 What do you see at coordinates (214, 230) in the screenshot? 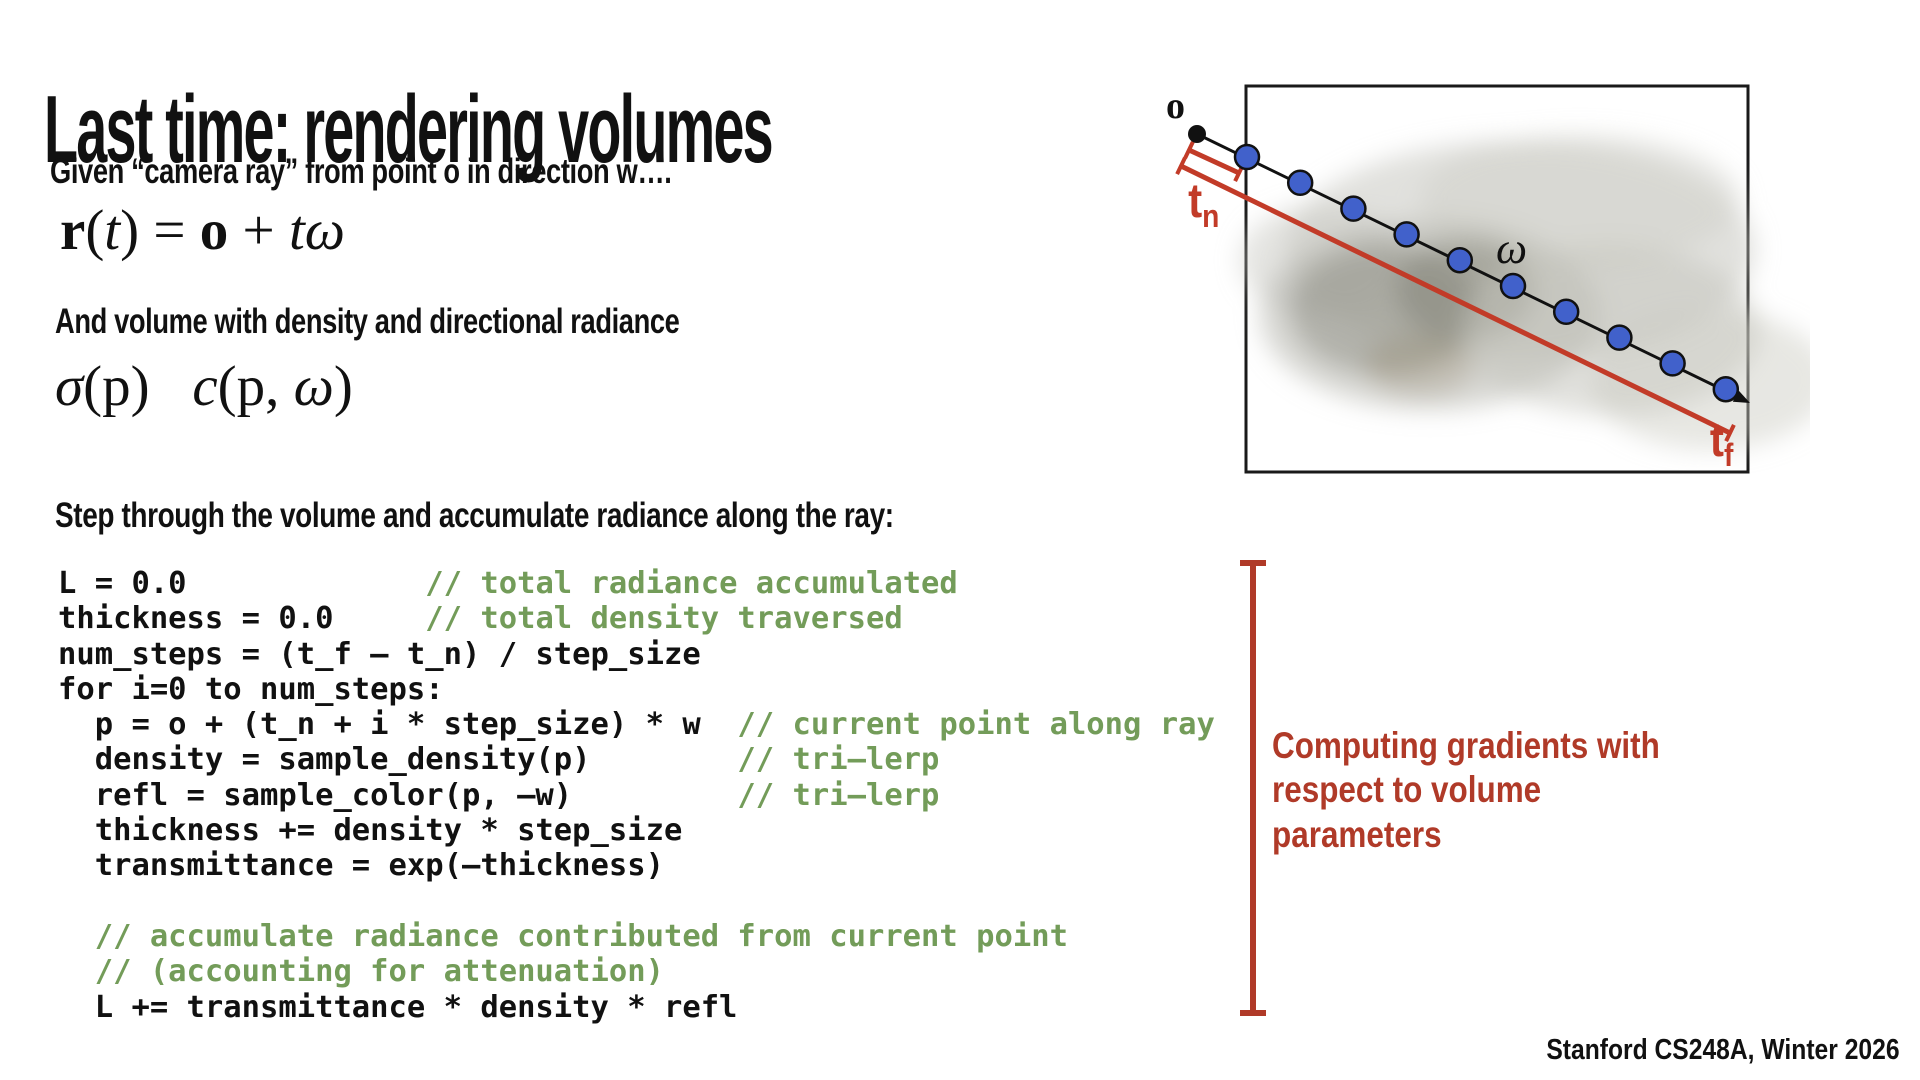
I see `formula-segment: o` at bounding box center [214, 230].